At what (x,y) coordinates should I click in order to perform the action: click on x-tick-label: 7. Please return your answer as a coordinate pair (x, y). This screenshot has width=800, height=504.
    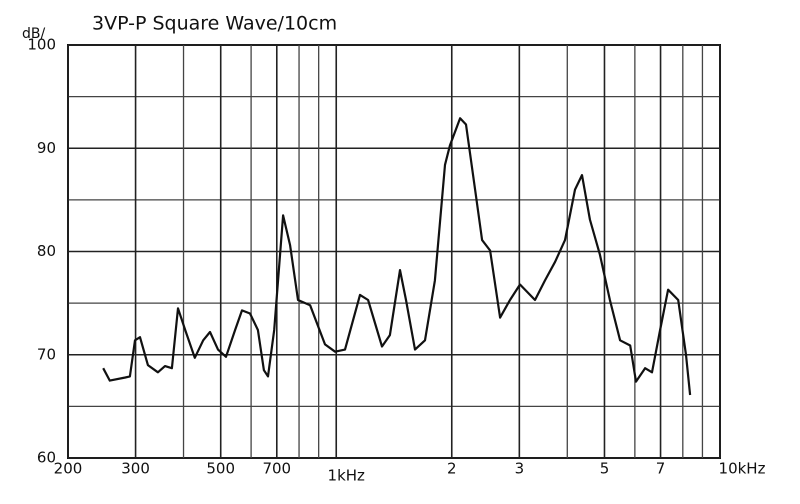
    Looking at the image, I should click on (661, 469).